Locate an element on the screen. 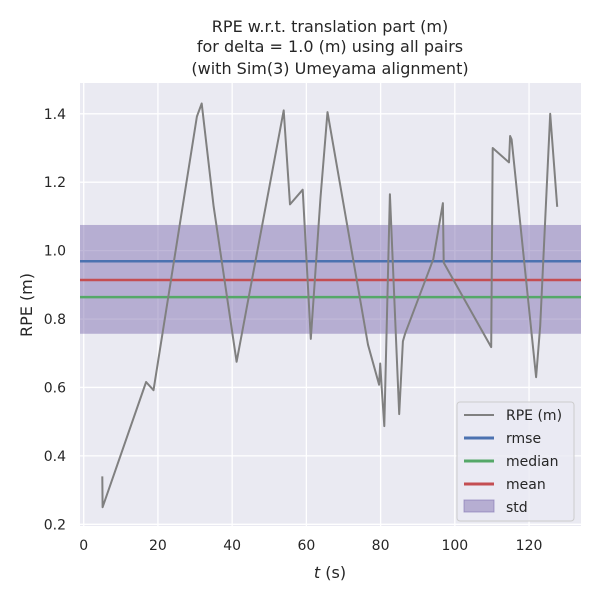 This screenshot has width=600, height=600. x-tick-label: 80 is located at coordinates (381, 546).